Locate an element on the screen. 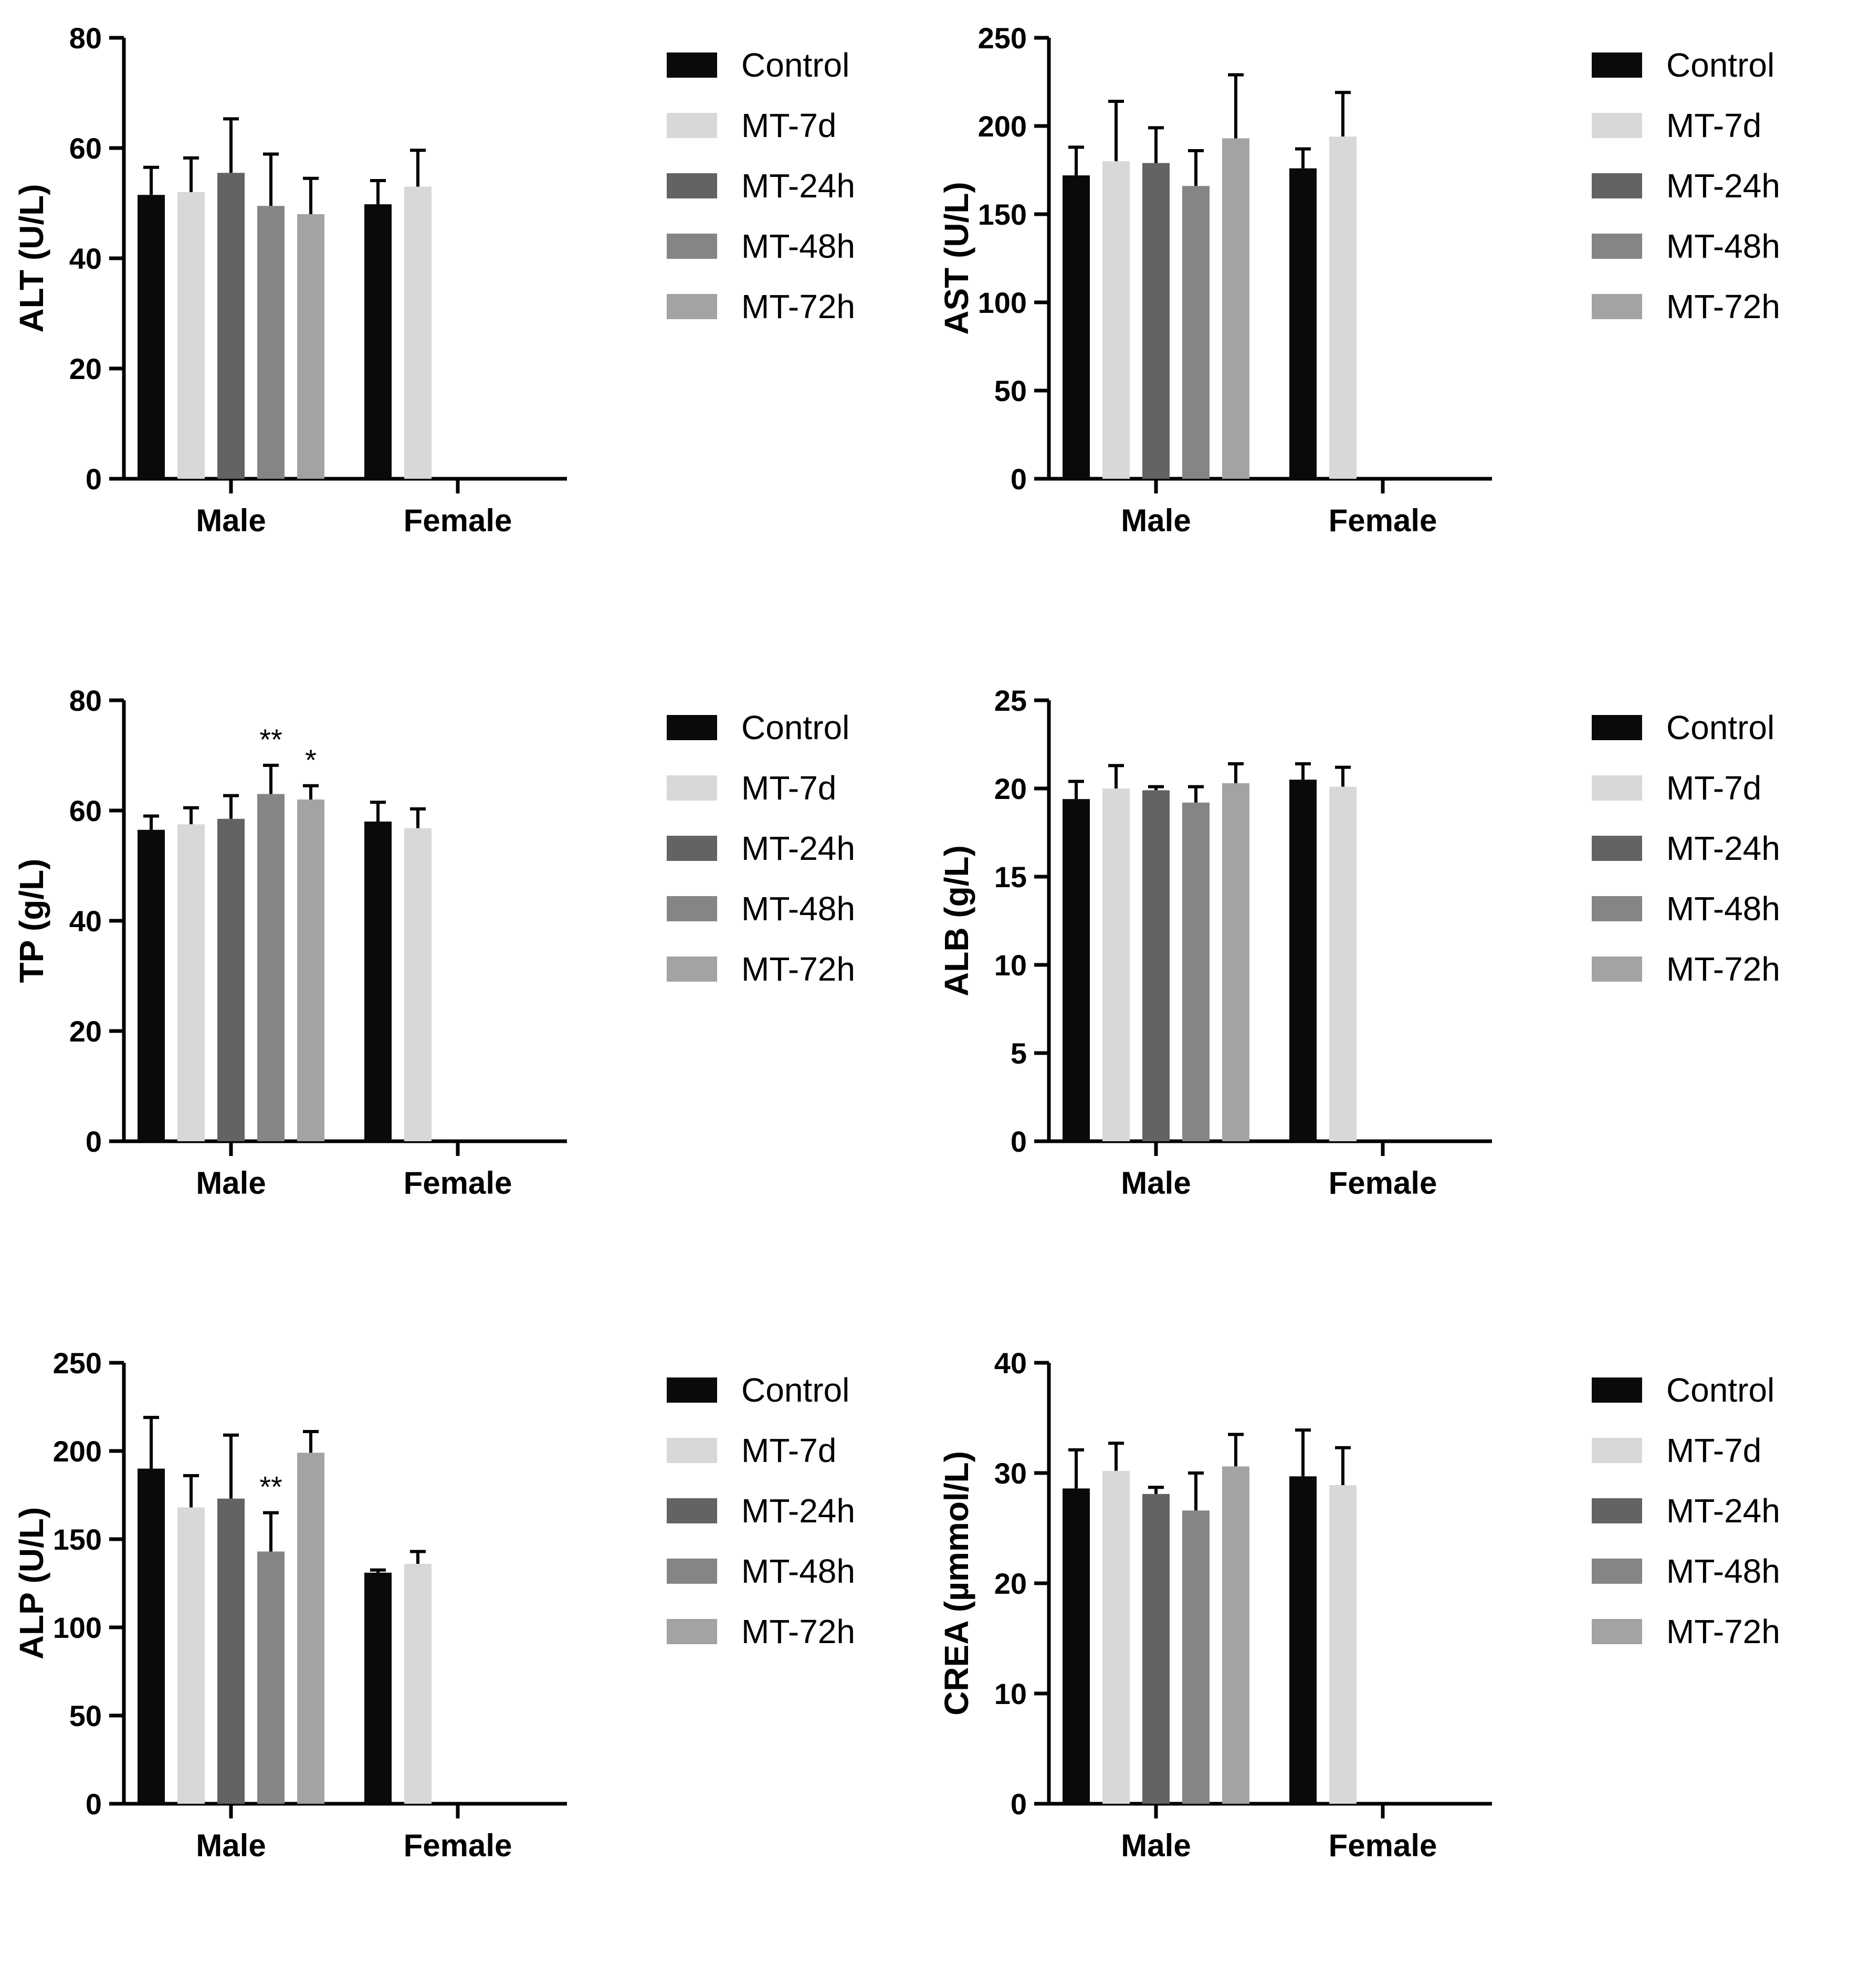 This screenshot has height=1988, width=1850. y-tick-label: 15 is located at coordinates (1011, 876).